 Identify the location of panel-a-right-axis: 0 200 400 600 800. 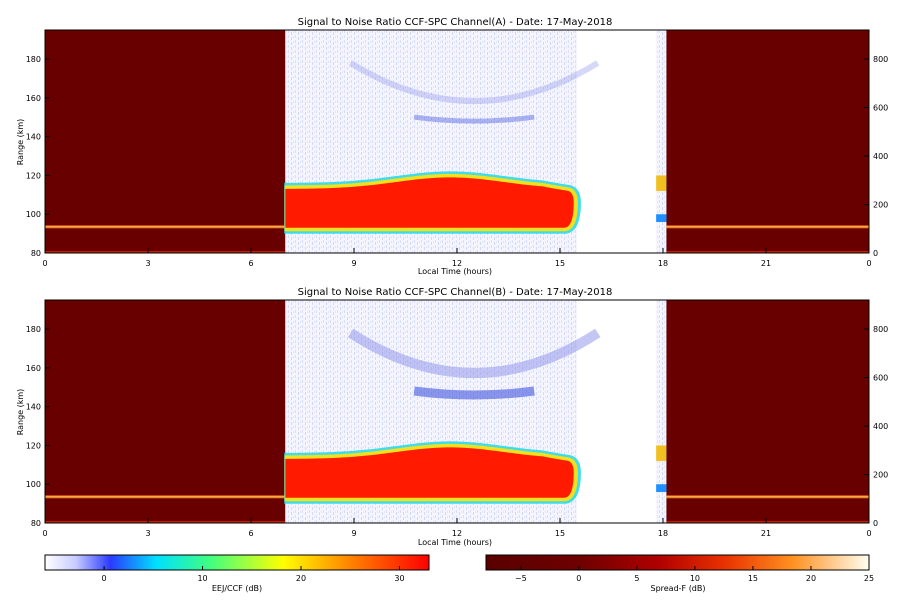
(876, 156).